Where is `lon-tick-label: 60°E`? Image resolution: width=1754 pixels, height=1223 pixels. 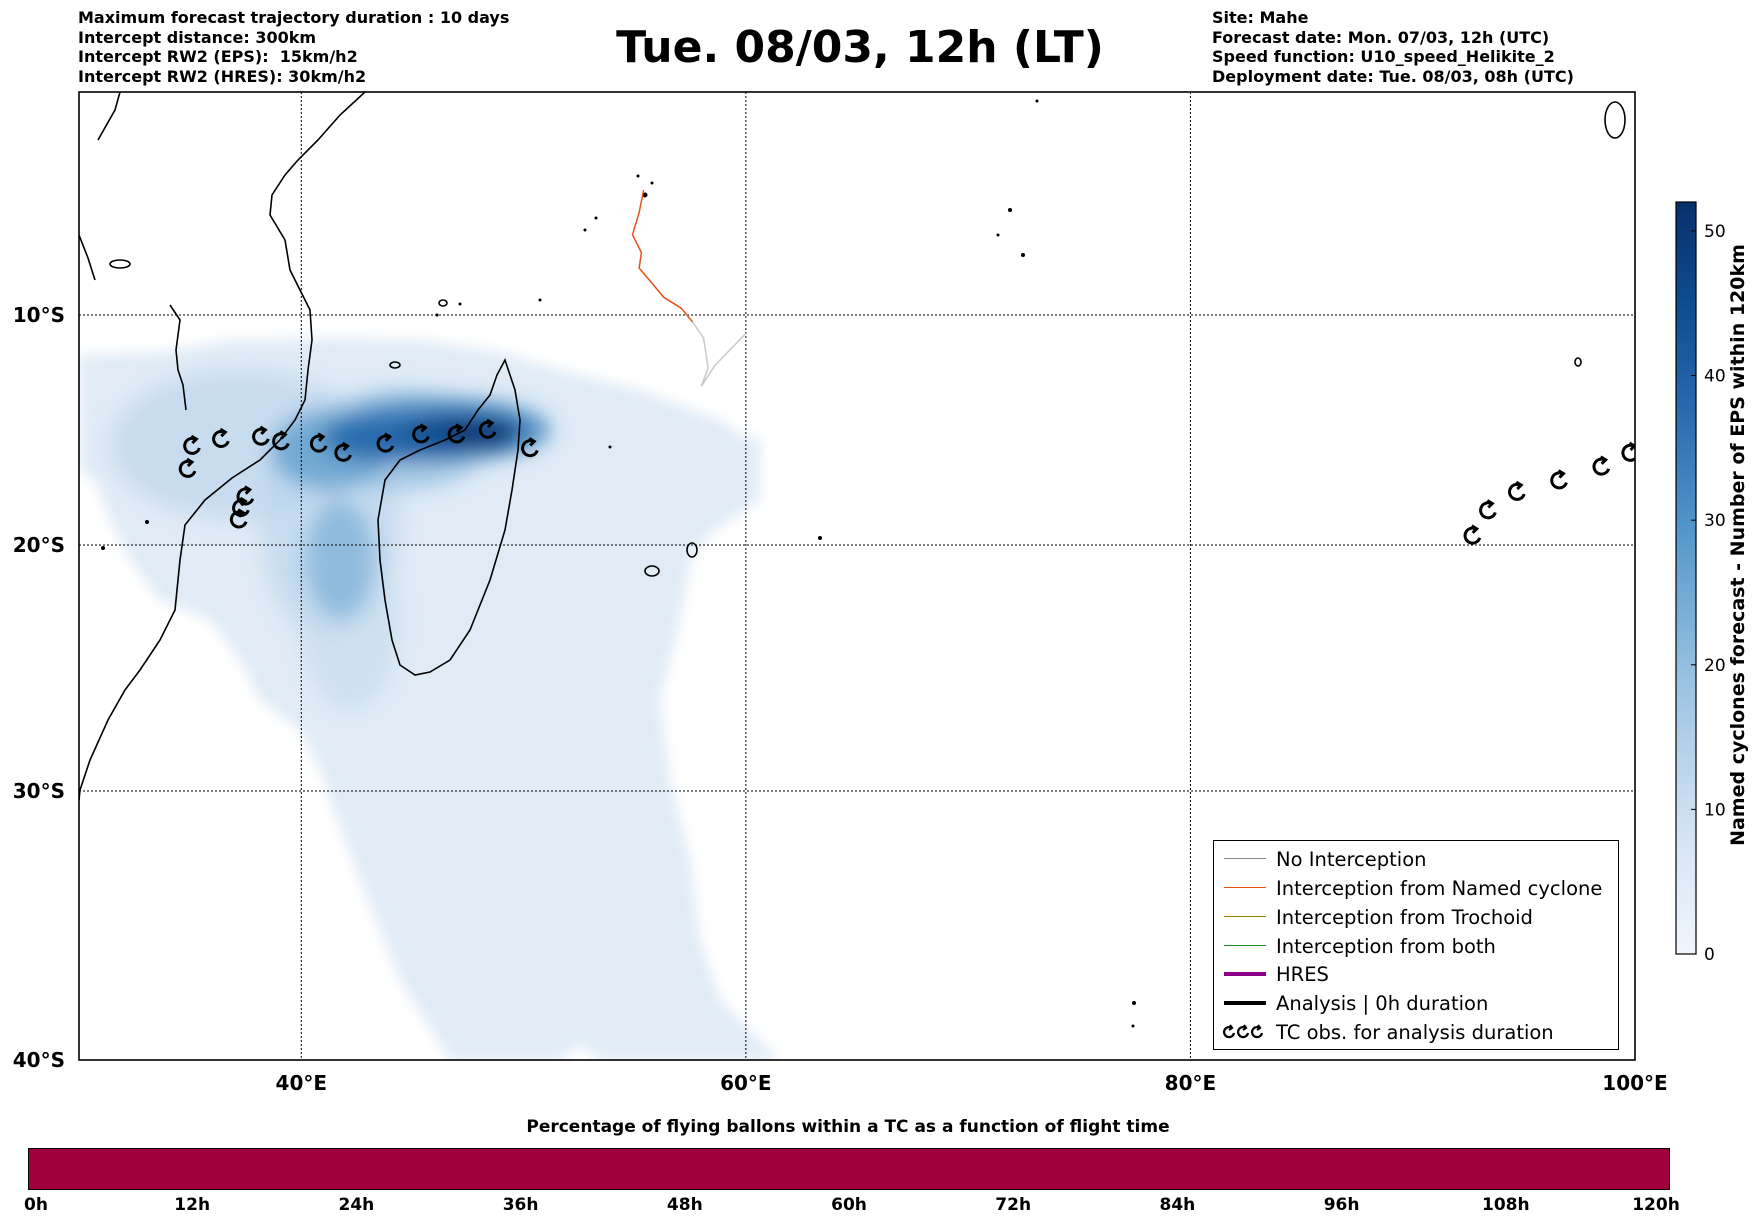 lon-tick-label: 60°E is located at coordinates (746, 1083).